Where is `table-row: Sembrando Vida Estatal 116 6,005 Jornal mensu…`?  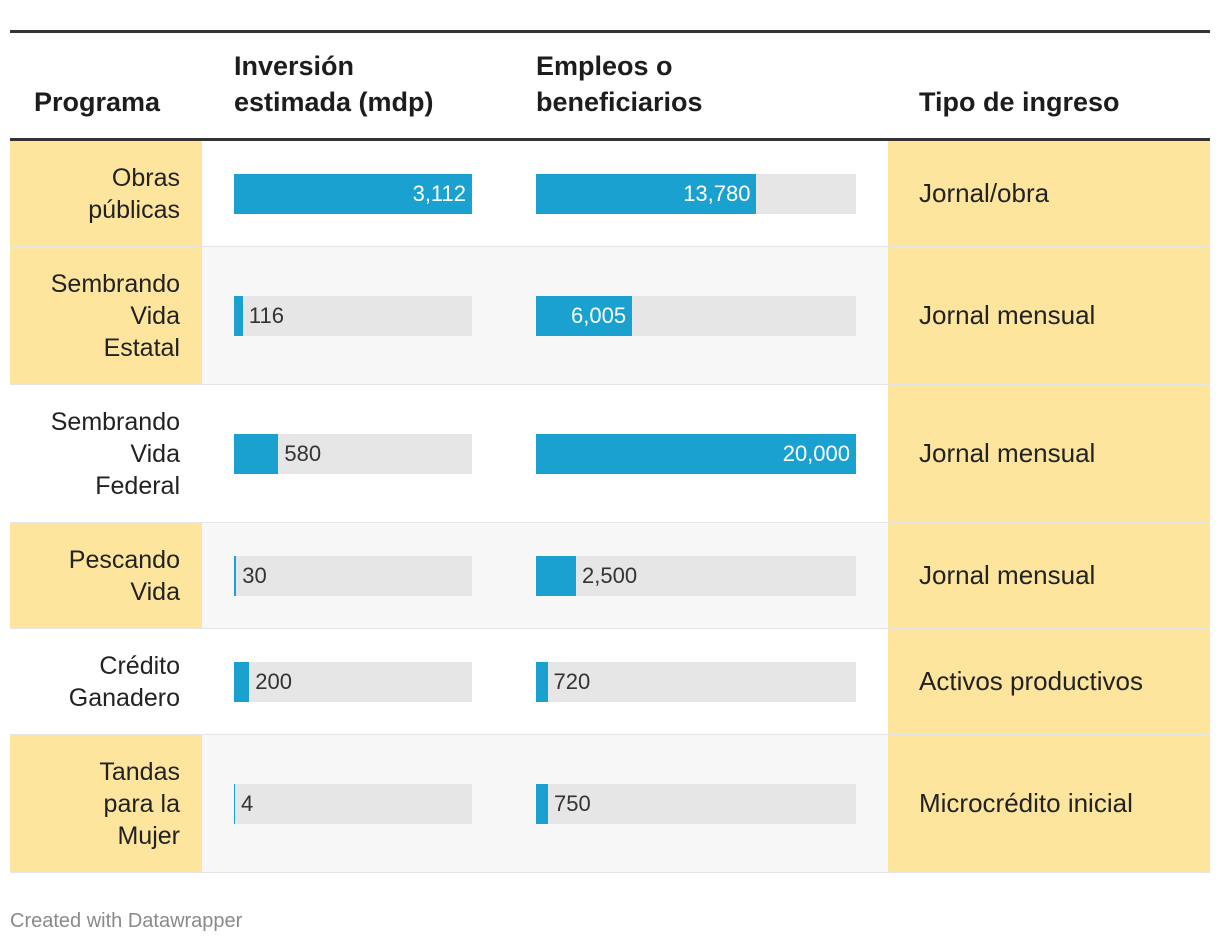
table-row: Sembrando Vida Estatal 116 6,005 Jornal mensu… is located at coordinates (610, 316).